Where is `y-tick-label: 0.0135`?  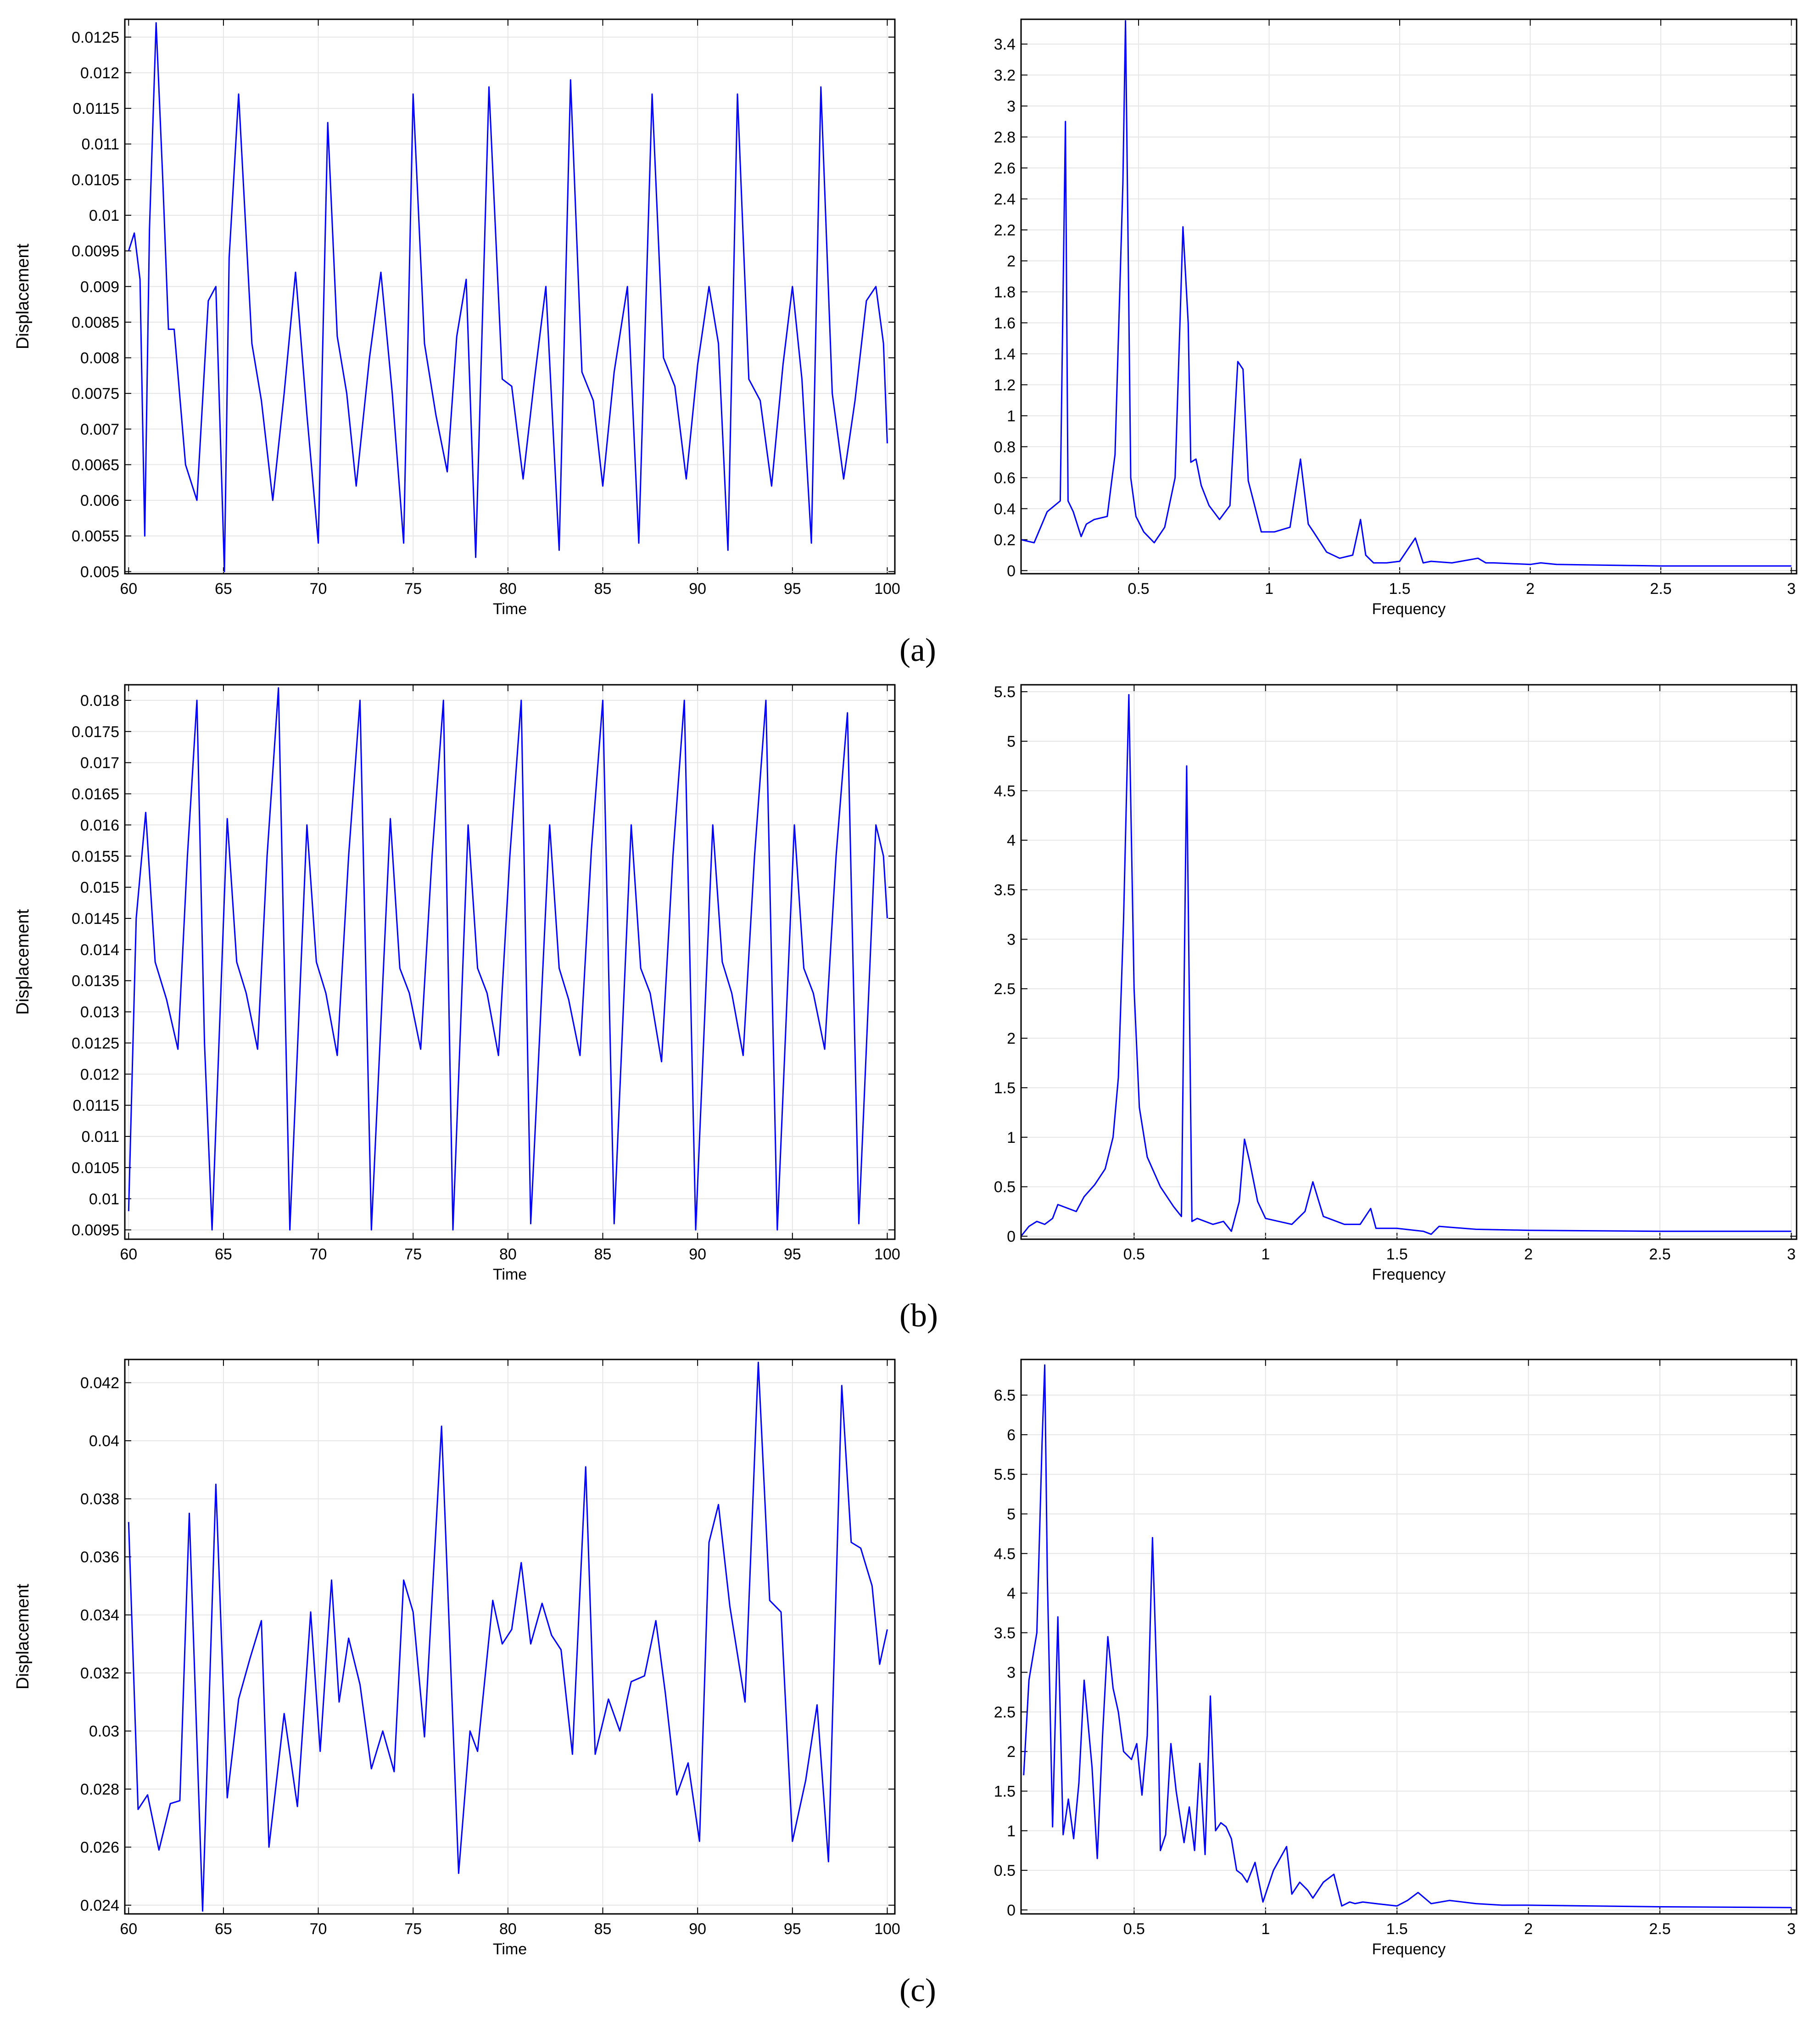
y-tick-label: 0.0135 is located at coordinates (95, 981).